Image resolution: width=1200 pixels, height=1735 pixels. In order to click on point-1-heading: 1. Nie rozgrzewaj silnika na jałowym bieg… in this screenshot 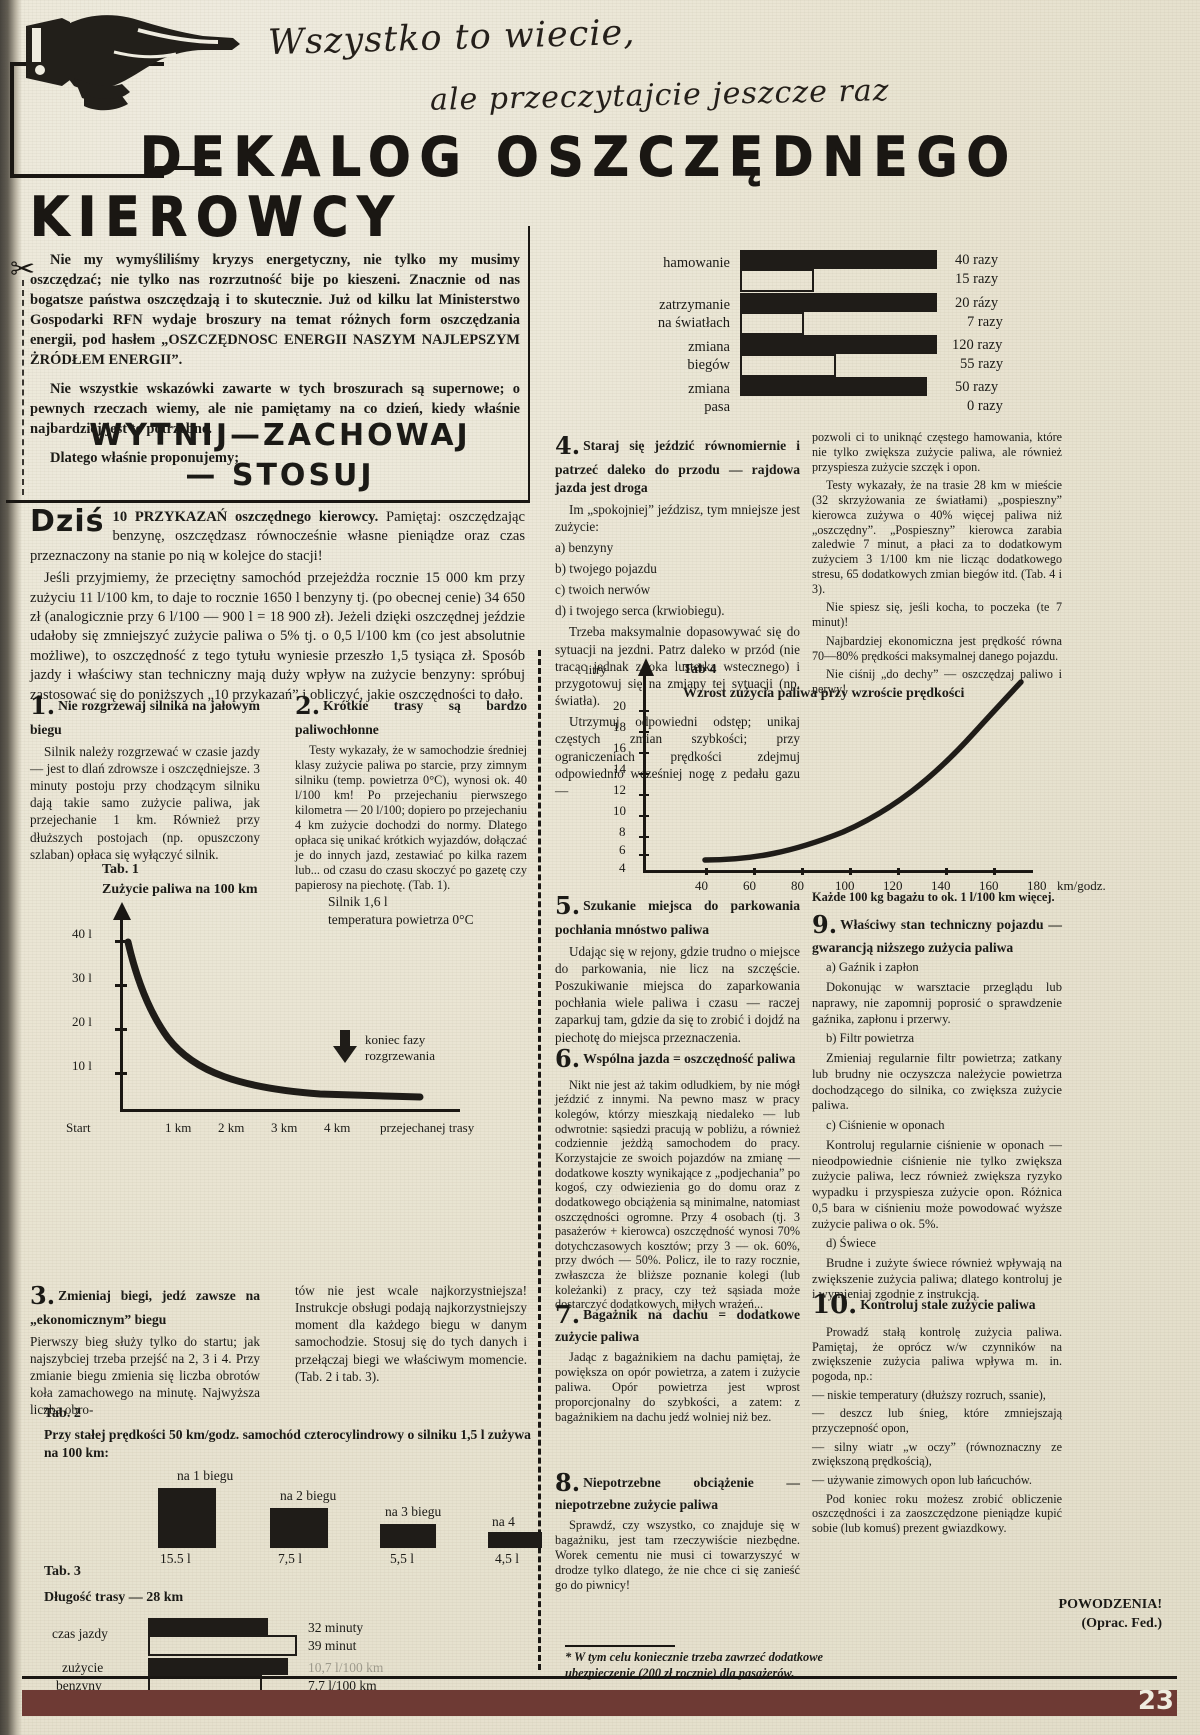, I will do `click(145, 714)`.